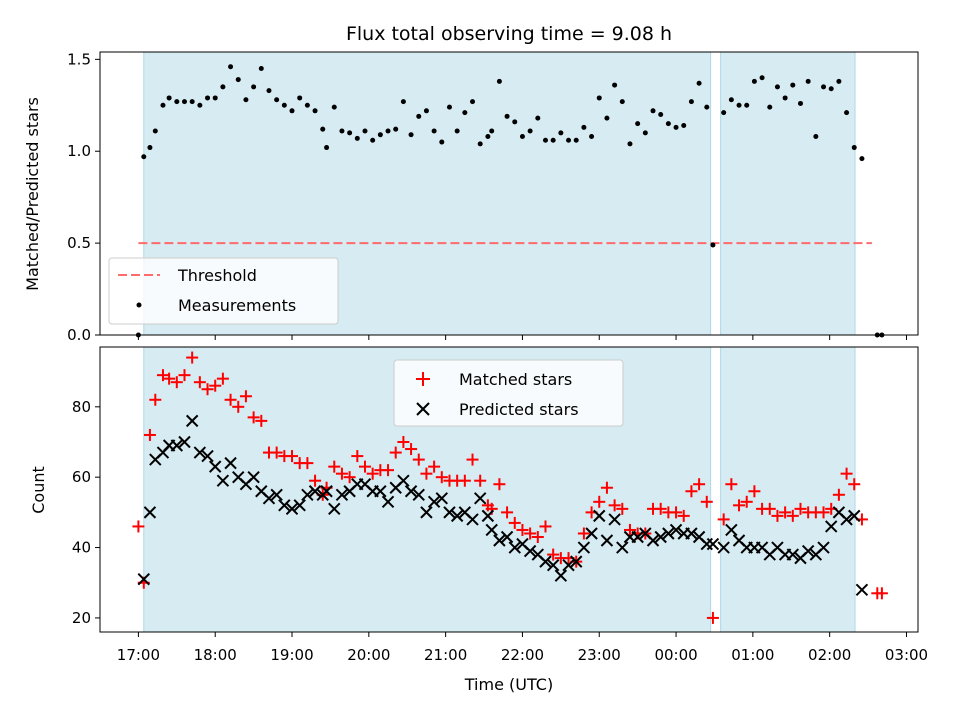  What do you see at coordinates (508, 393) in the screenshot?
I see `bottom-legend: Matched stars Predicted stars` at bounding box center [508, 393].